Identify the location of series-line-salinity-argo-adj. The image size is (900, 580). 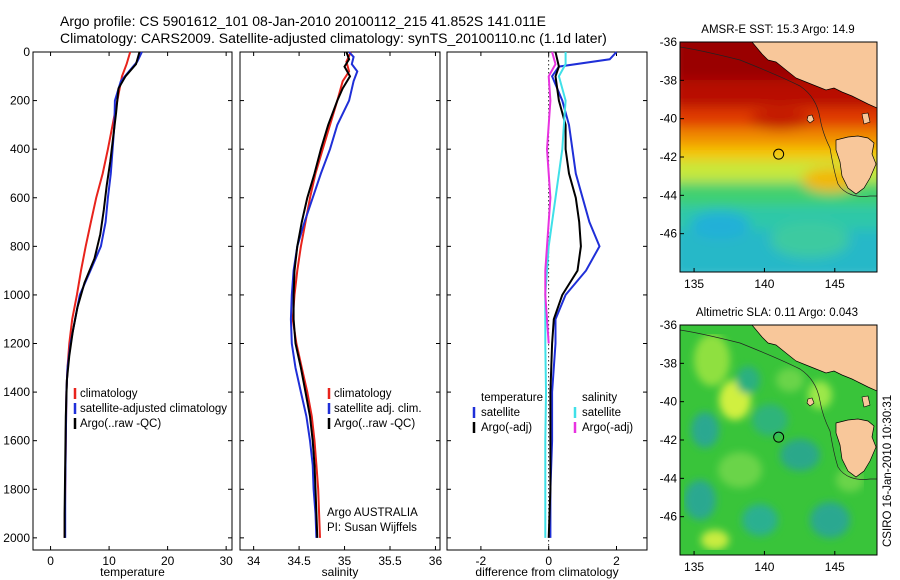
(550, 197).